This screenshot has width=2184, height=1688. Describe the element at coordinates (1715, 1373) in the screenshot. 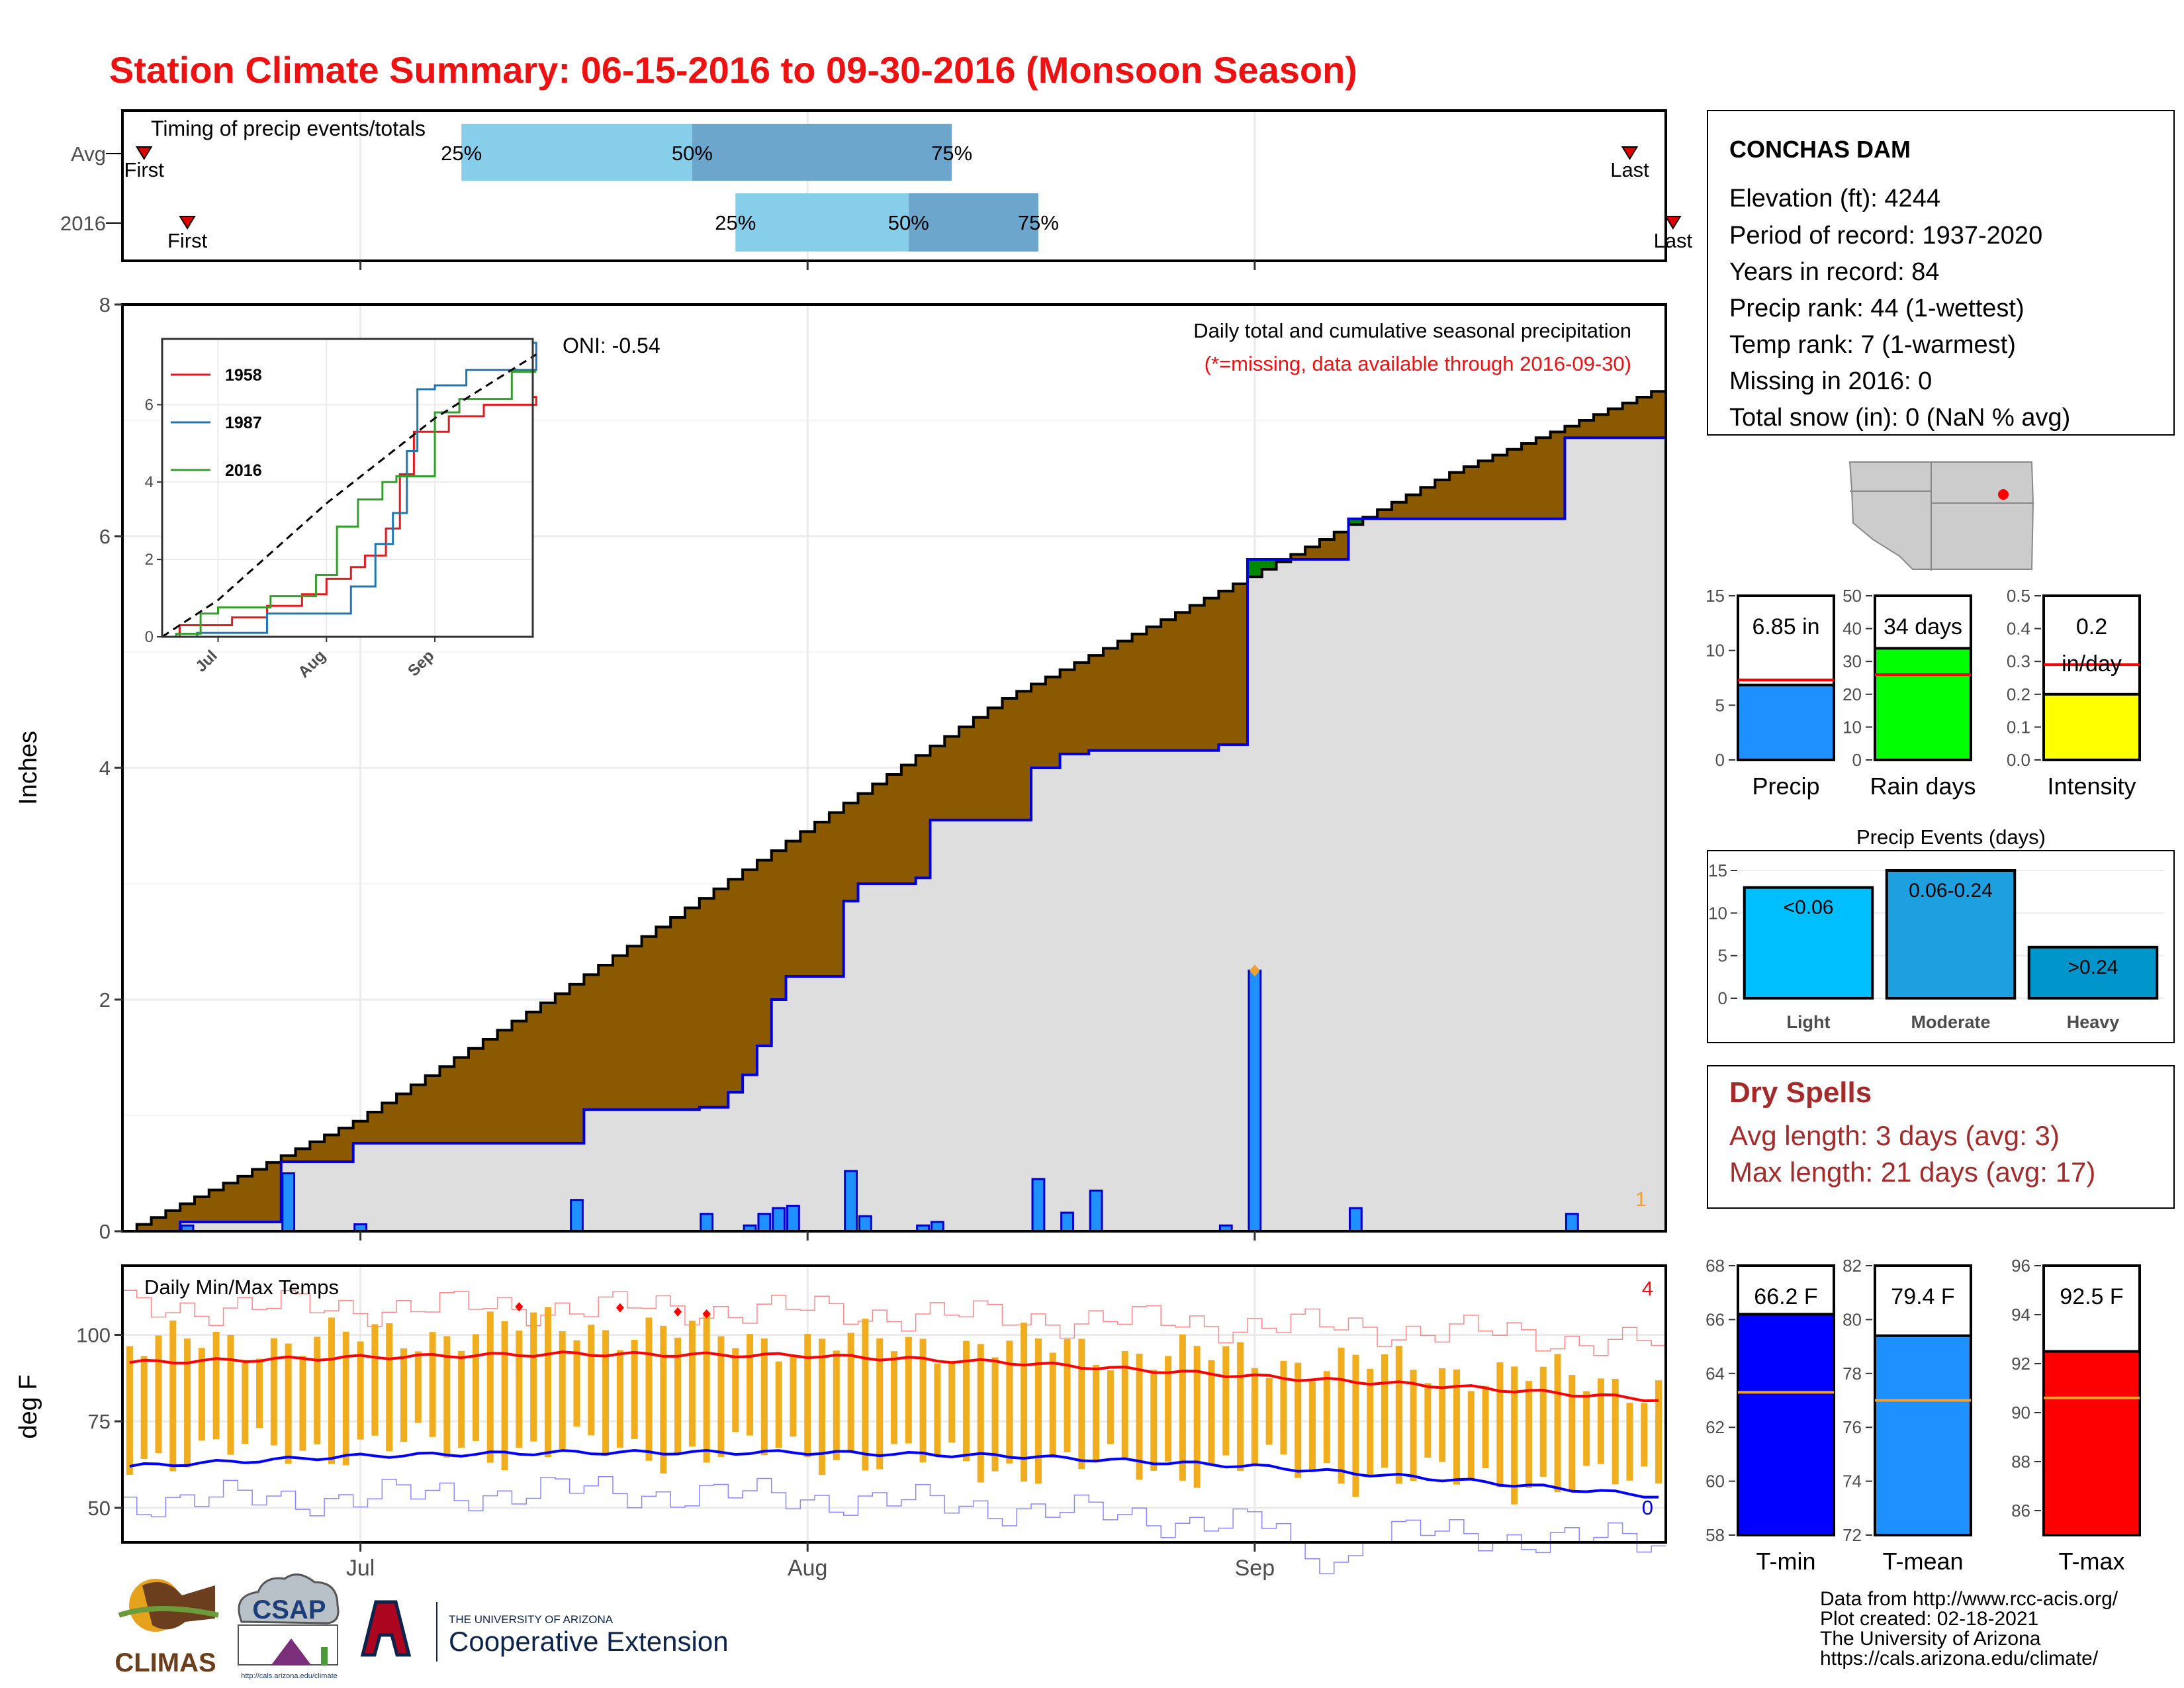

I see `summary-y-tick-label: 64` at that location.